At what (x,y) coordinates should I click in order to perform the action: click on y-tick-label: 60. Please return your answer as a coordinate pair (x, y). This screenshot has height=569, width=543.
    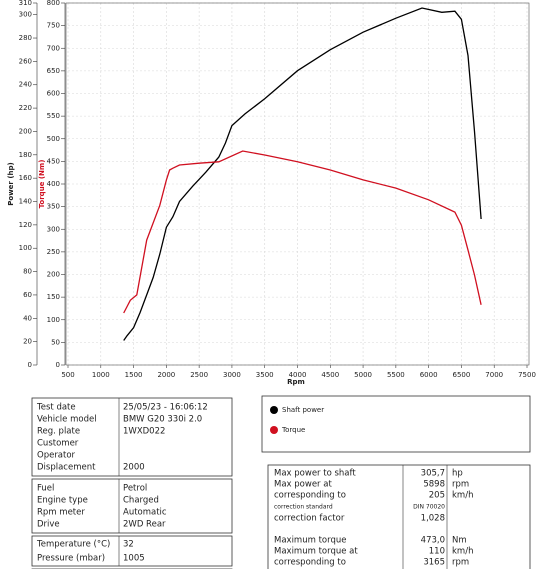
    Looking at the image, I should click on (27, 295).